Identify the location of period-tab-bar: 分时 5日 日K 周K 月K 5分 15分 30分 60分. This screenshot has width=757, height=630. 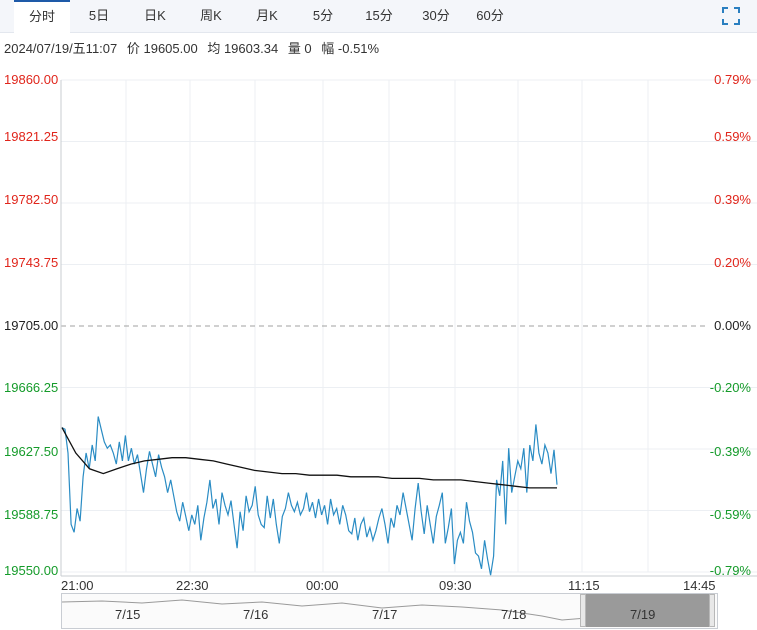
(378, 16).